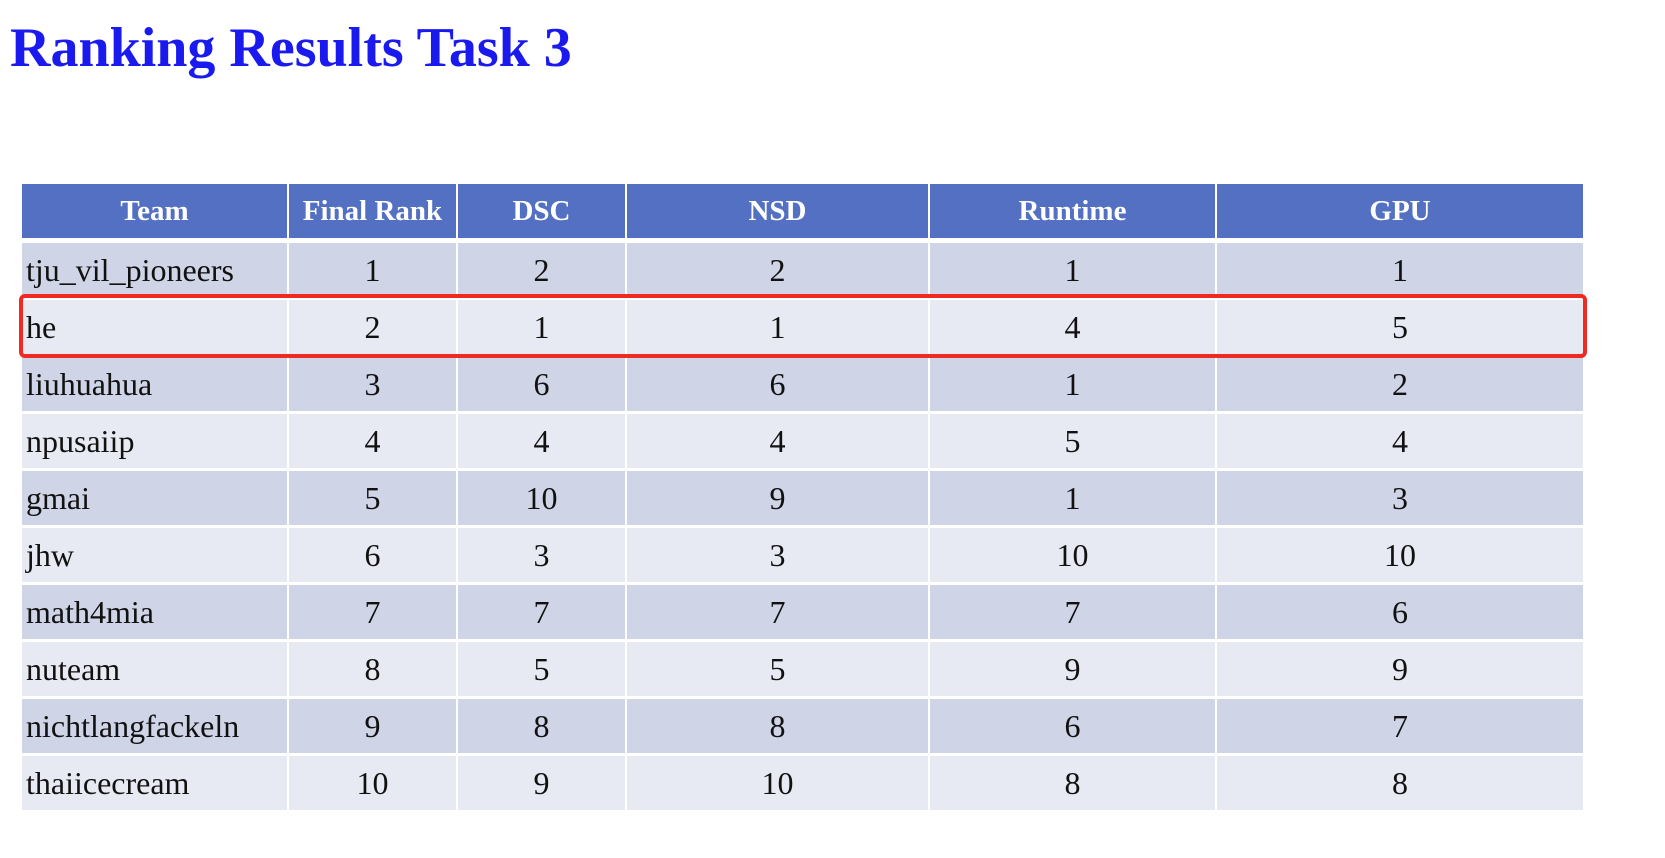 This screenshot has width=1665, height=858. What do you see at coordinates (373, 669) in the screenshot?
I see `final-rank-cell: 8` at bounding box center [373, 669].